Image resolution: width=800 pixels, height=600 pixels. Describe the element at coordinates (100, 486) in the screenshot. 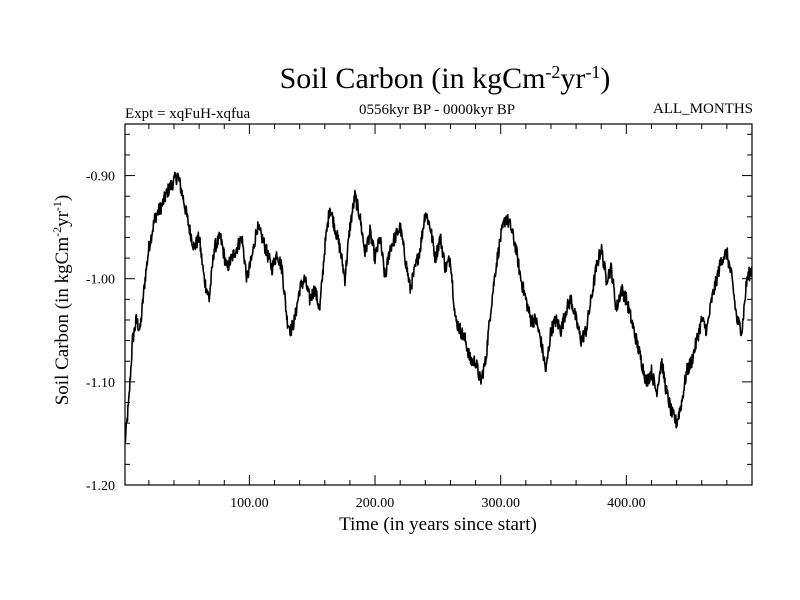

I see `y-tick-label: -1.20` at that location.